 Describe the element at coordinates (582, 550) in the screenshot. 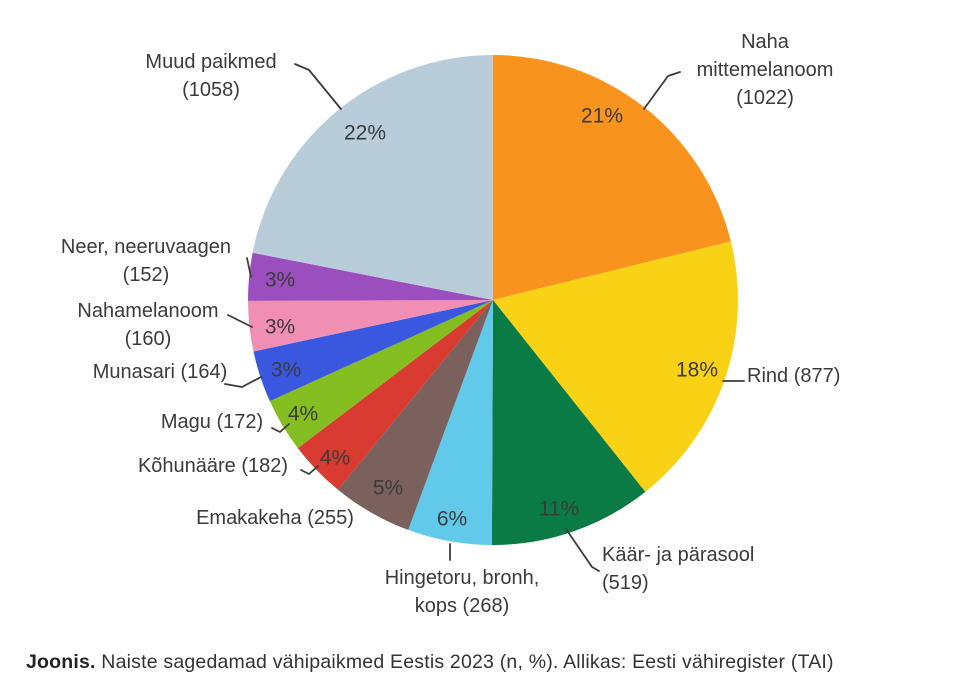

I see `leader-line-kaar-ja-parasool` at that location.